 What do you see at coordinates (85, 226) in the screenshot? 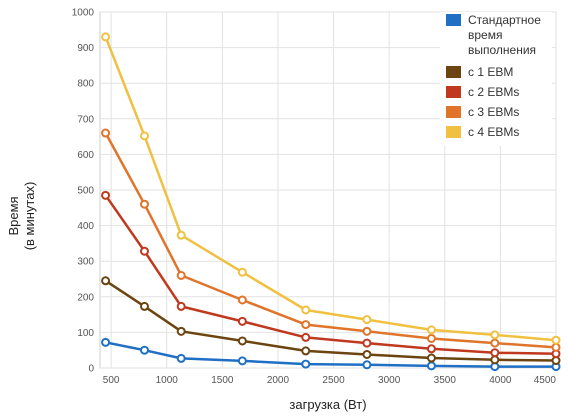
I see `y-tick-label: 400` at bounding box center [85, 226].